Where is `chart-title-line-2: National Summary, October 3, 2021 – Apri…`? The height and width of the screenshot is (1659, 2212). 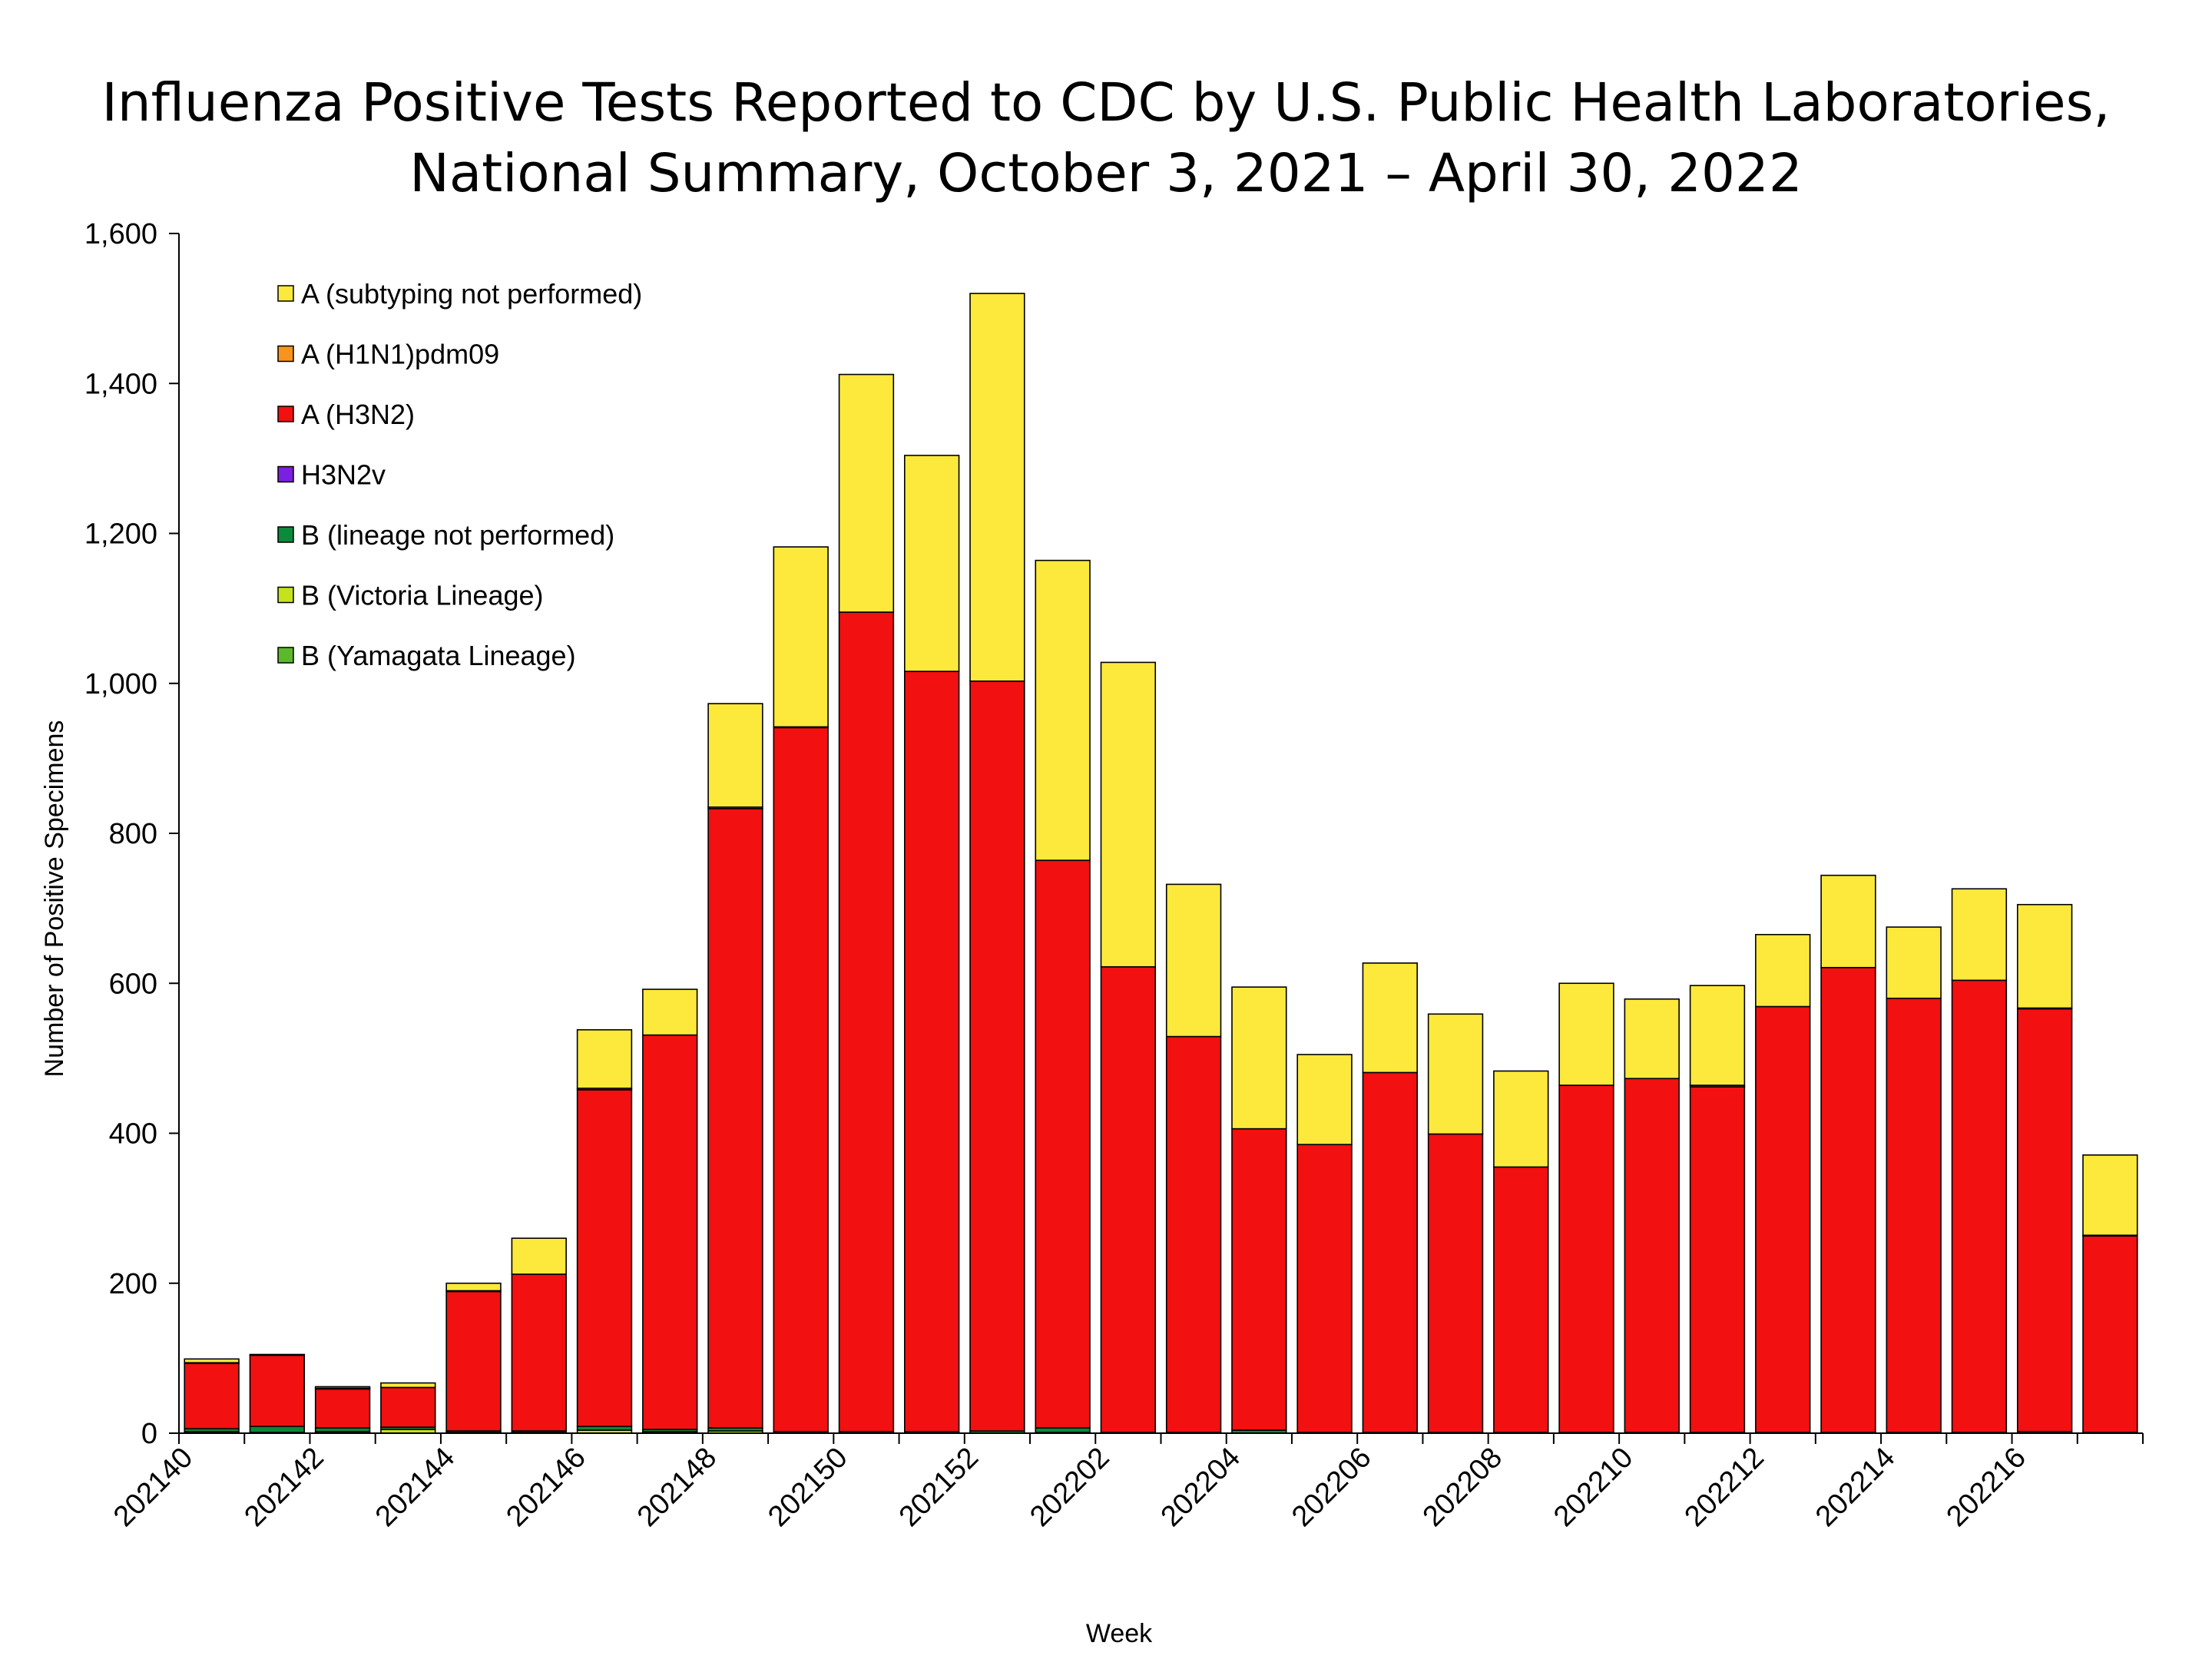 chart-title-line-2: National Summary, October 3, 2021 – Apri… is located at coordinates (1106, 173).